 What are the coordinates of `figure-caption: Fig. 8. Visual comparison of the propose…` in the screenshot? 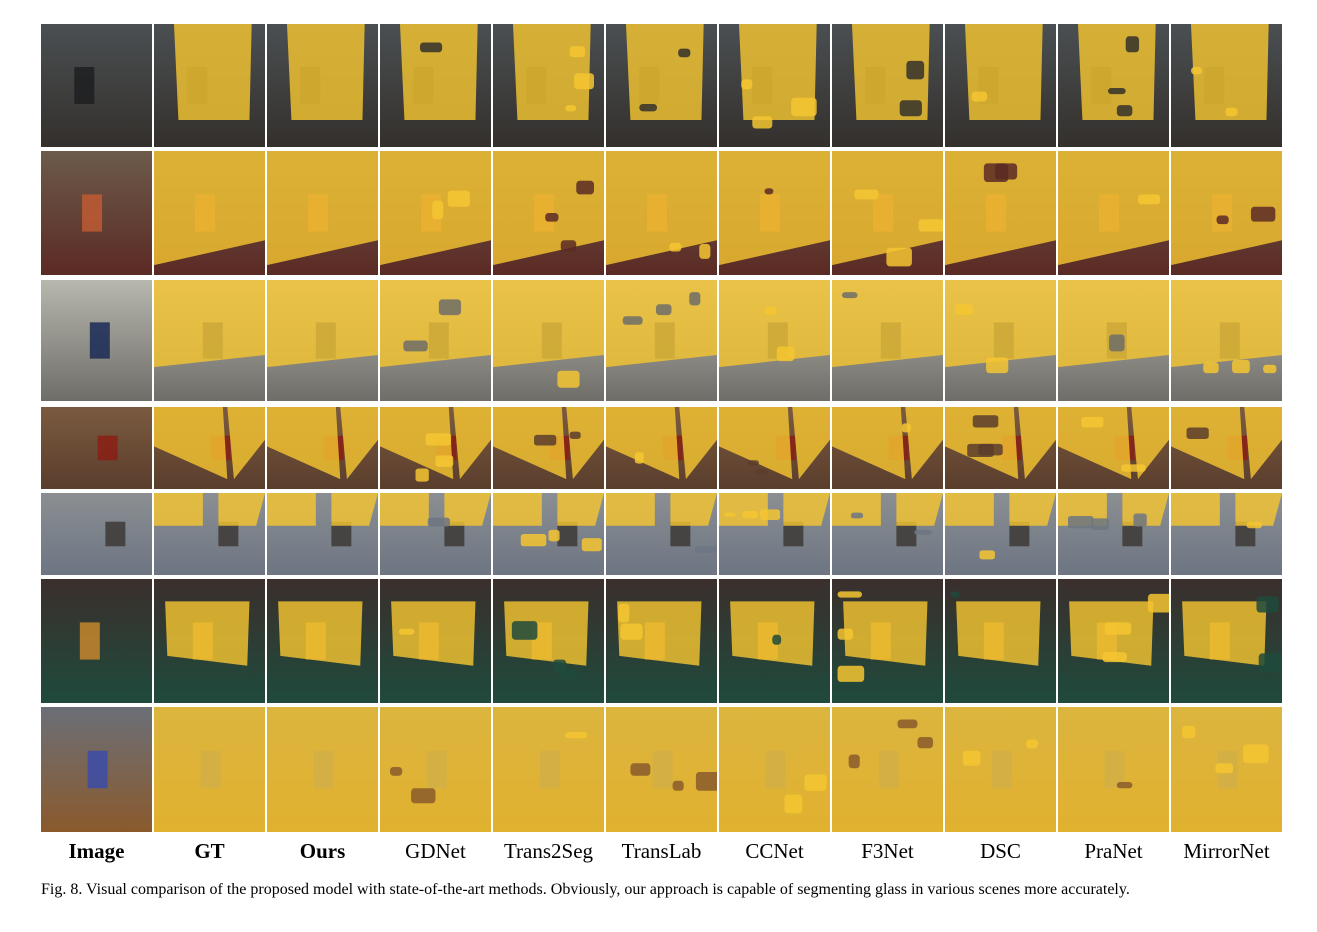 It's located at (585, 889).